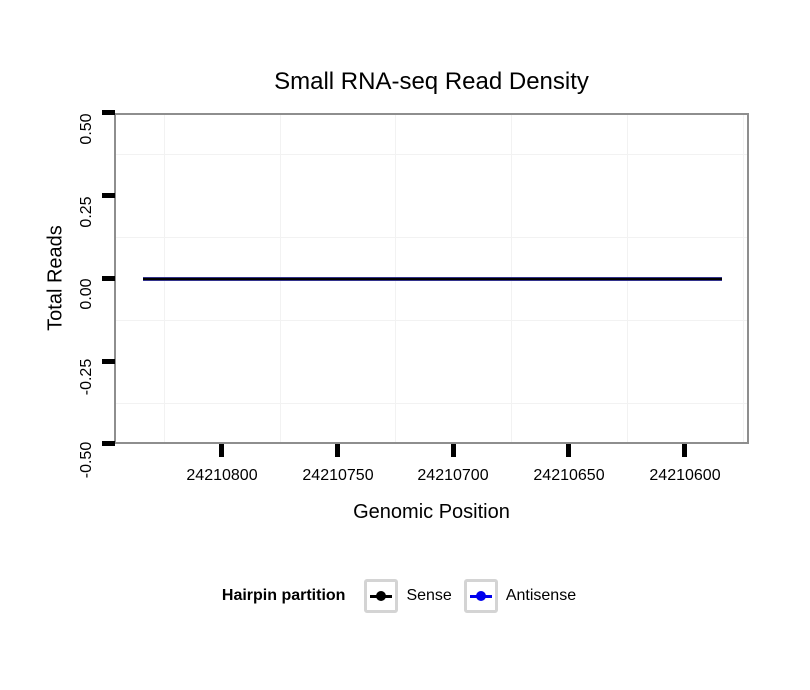  What do you see at coordinates (429, 595) in the screenshot?
I see `legend-label-sense: Sense` at bounding box center [429, 595].